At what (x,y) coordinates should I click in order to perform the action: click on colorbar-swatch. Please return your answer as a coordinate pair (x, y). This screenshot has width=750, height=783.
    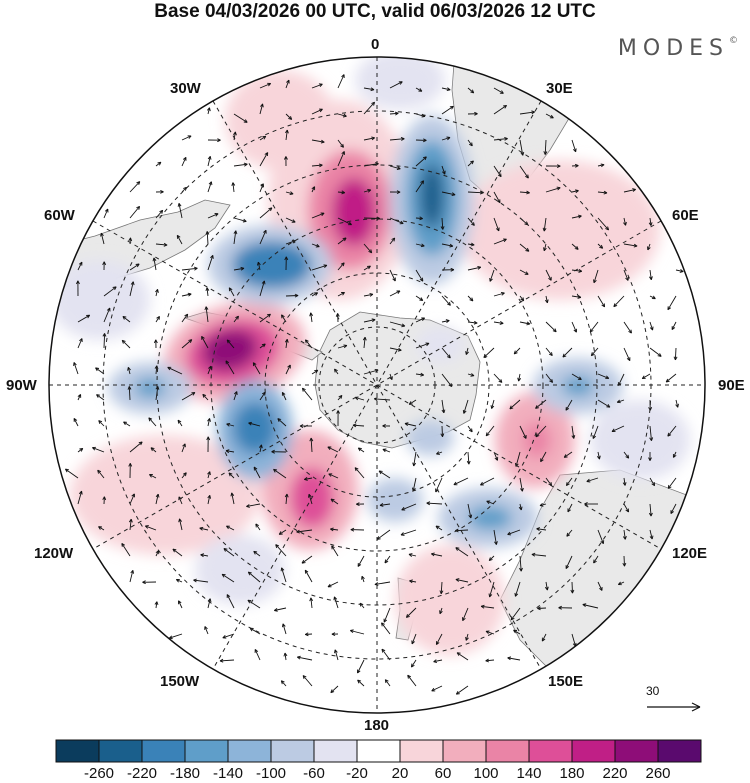
    Looking at the image, I should click on (421, 751).